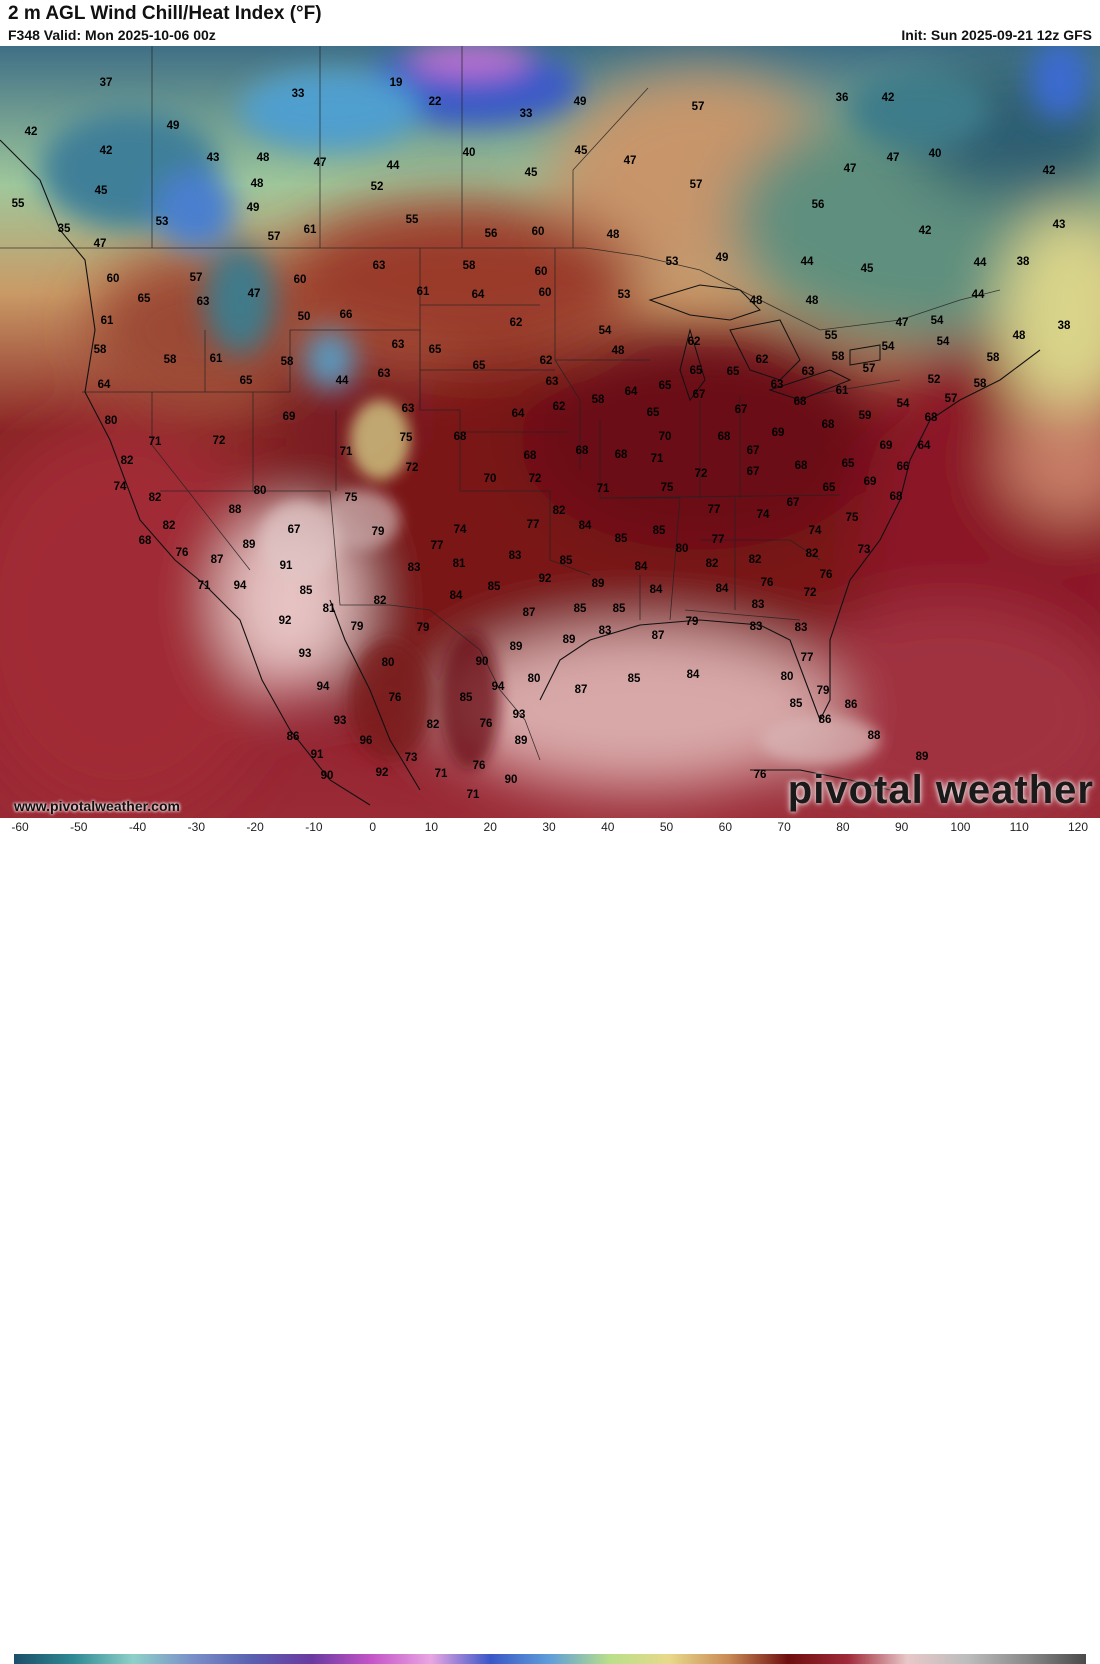 This screenshot has height=1664, width=1100. Describe the element at coordinates (903, 404) in the screenshot. I see `temperature-label: 54` at that location.